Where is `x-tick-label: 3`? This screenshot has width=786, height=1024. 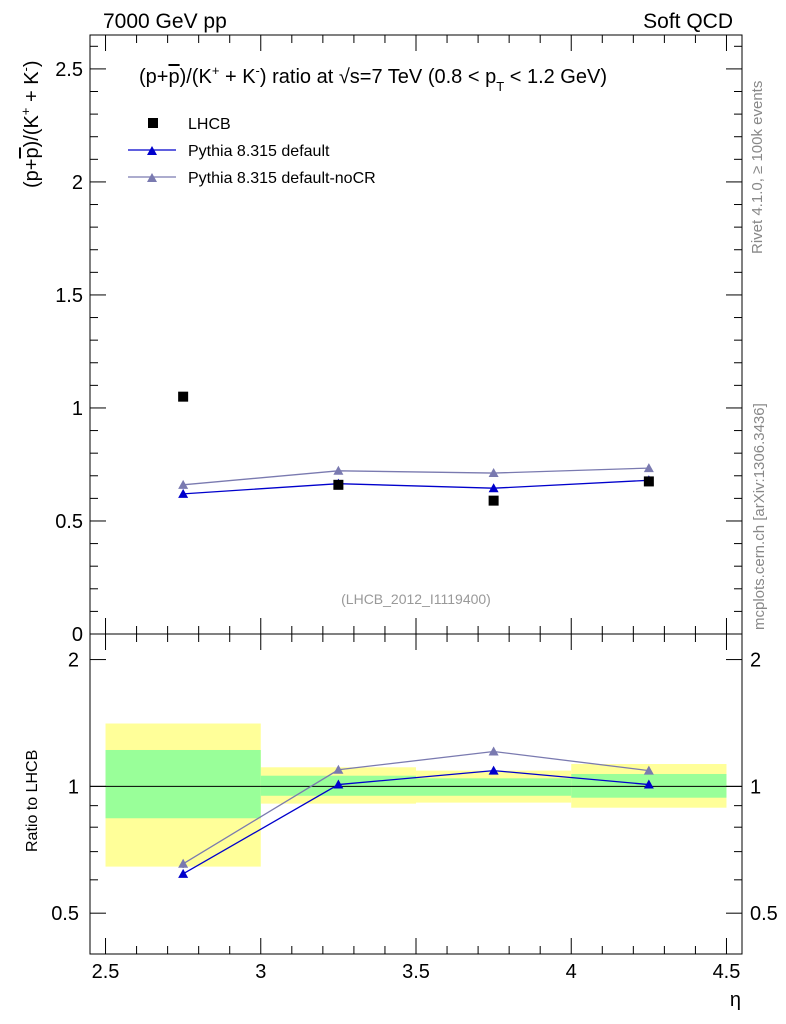
x-tick-label: 3 is located at coordinates (260, 972).